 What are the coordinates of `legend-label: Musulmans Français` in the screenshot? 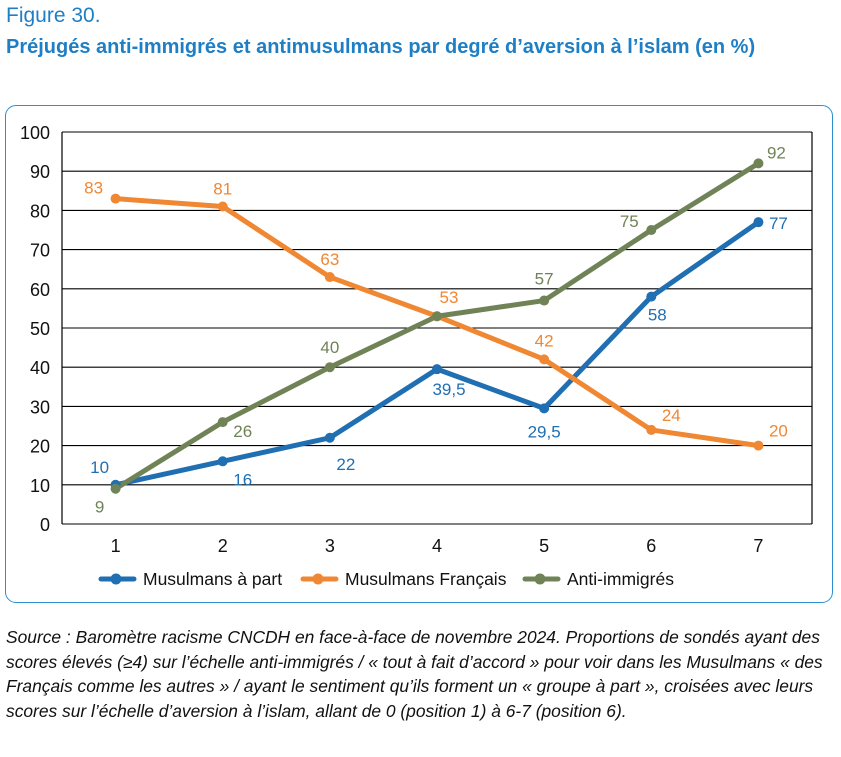 It's located at (426, 579).